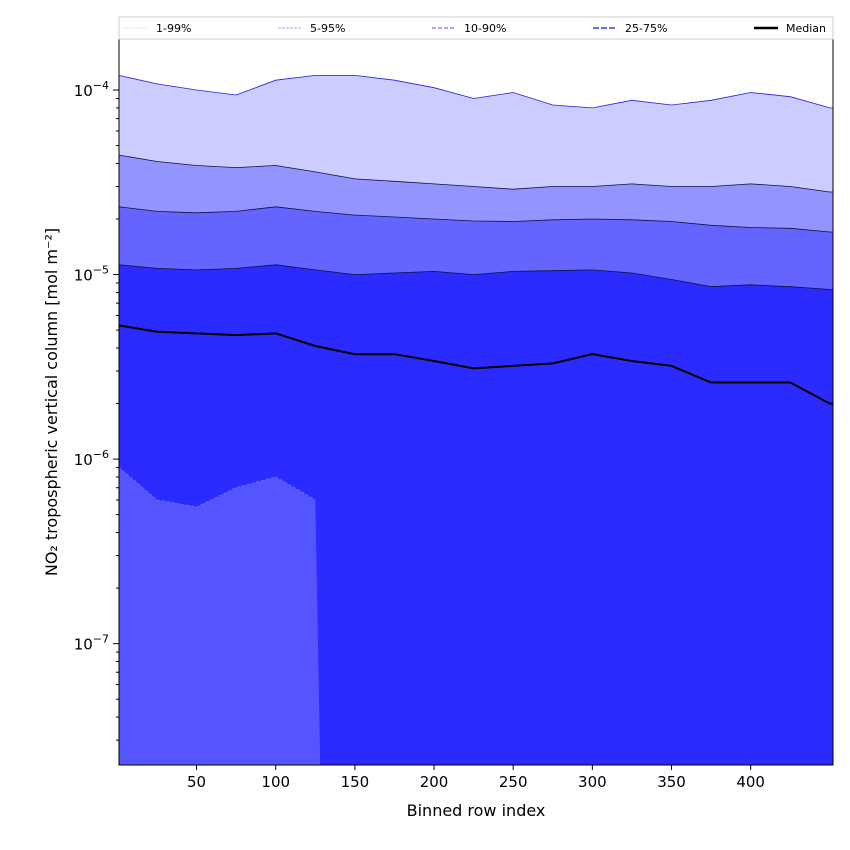 The height and width of the screenshot is (850, 850). What do you see at coordinates (476, 92) in the screenshot?
I see `line-p99` at bounding box center [476, 92].